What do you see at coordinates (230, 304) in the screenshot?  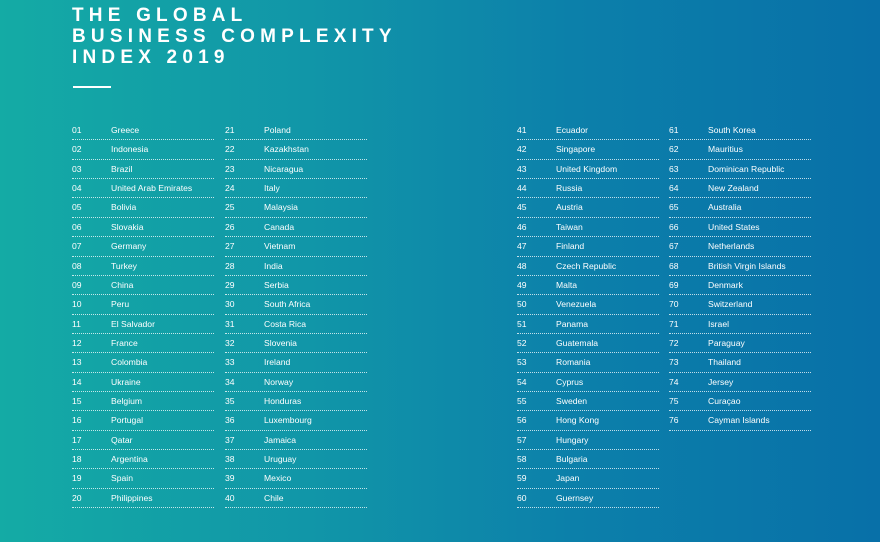 I see `rank-number: 30` at bounding box center [230, 304].